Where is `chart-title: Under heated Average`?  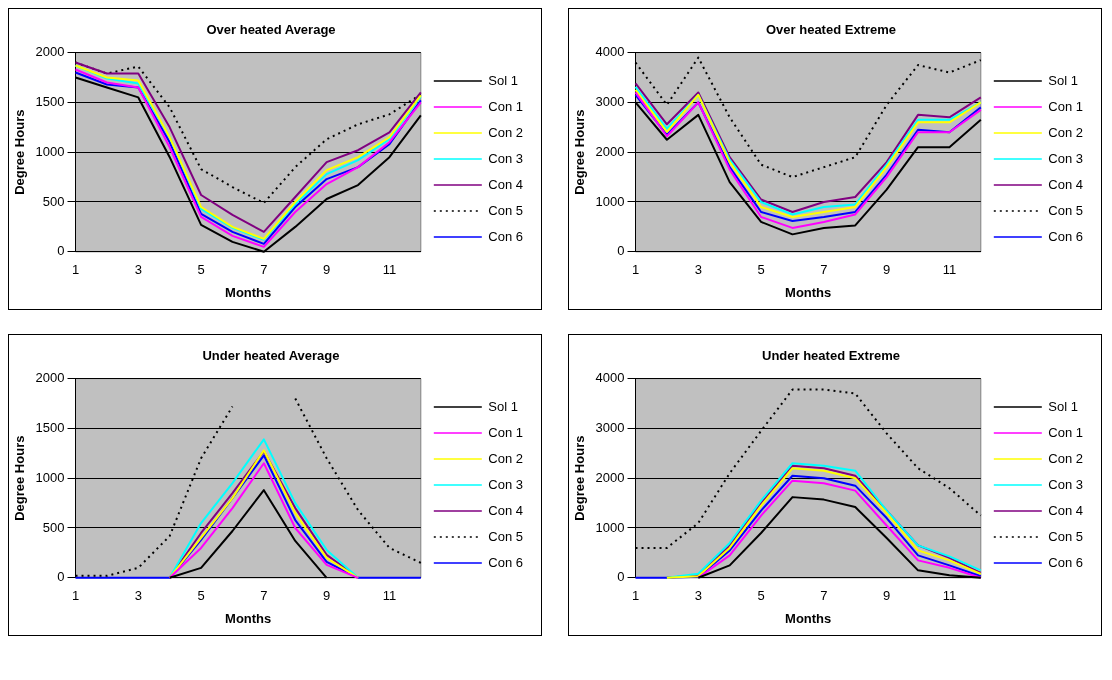
chart-title: Under heated Average is located at coordinates (271, 356).